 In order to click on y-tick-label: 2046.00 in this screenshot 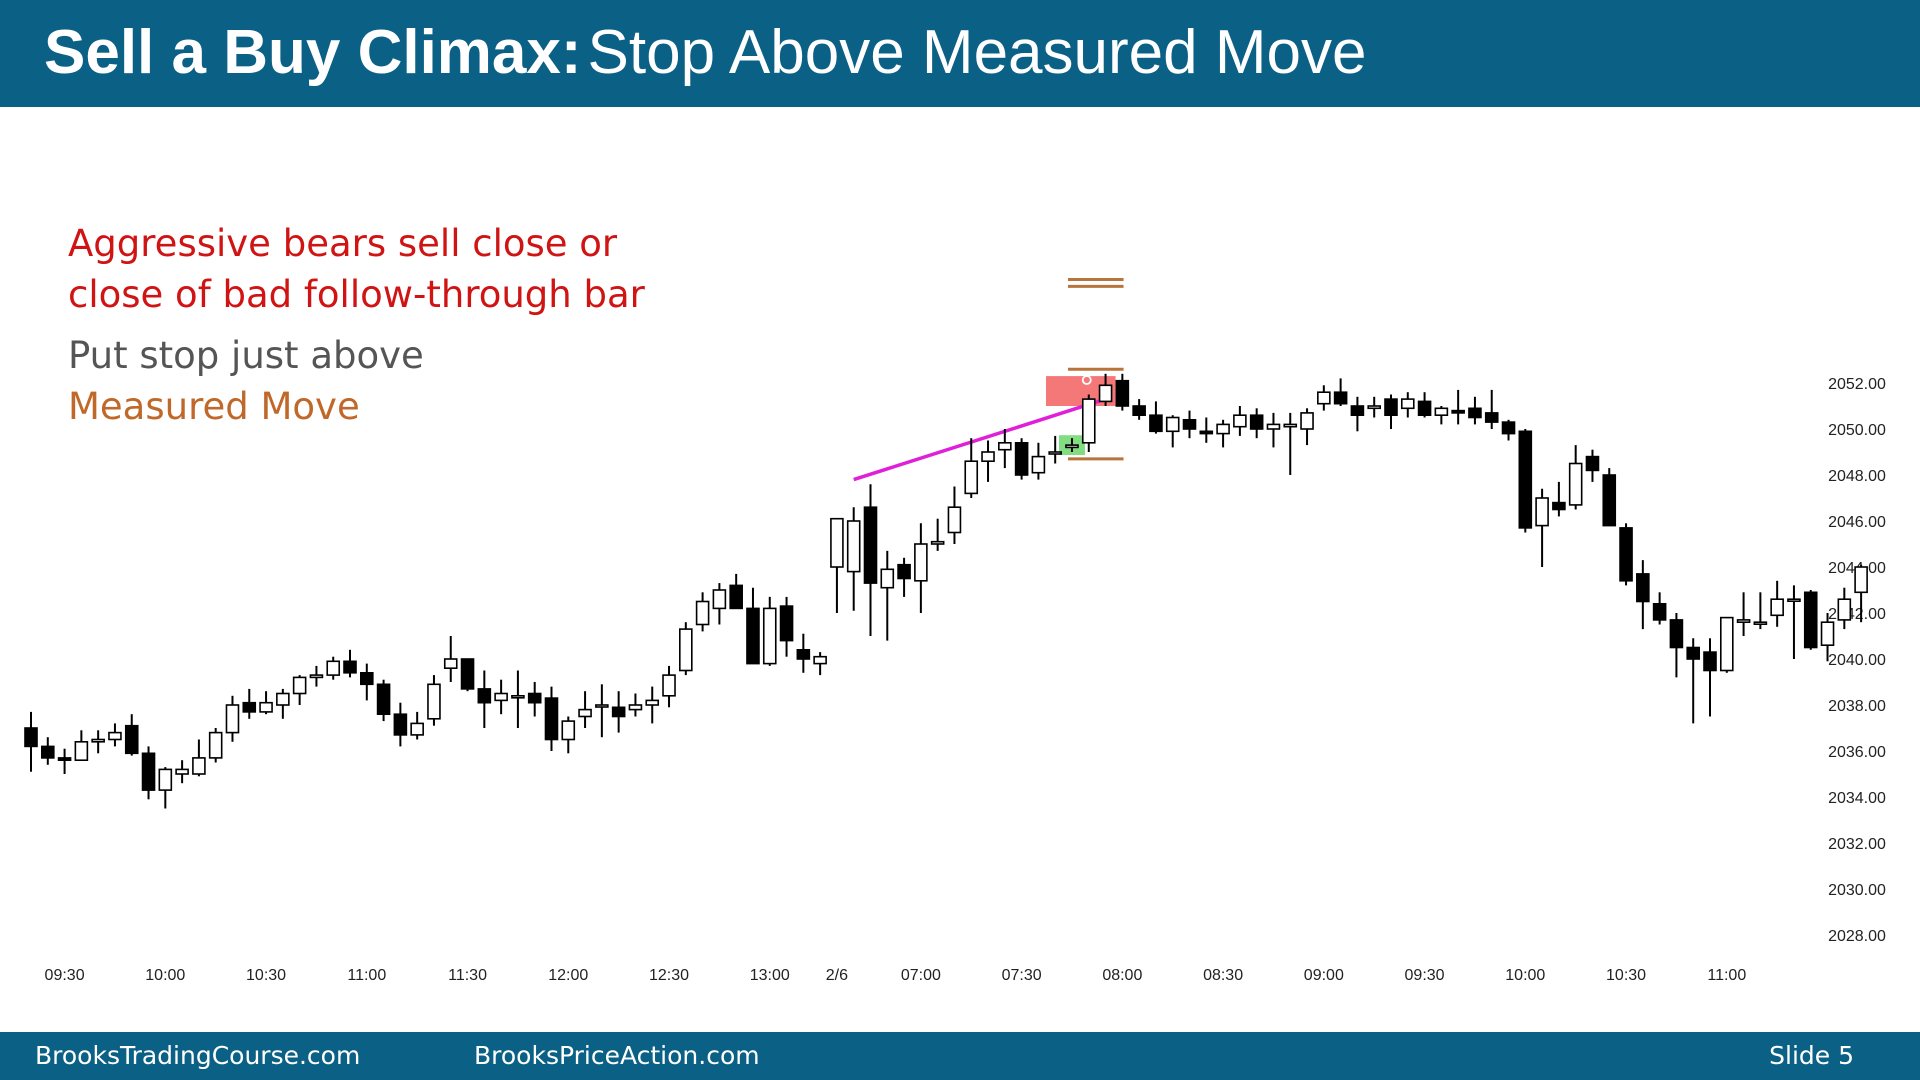, I will do `click(1857, 522)`.